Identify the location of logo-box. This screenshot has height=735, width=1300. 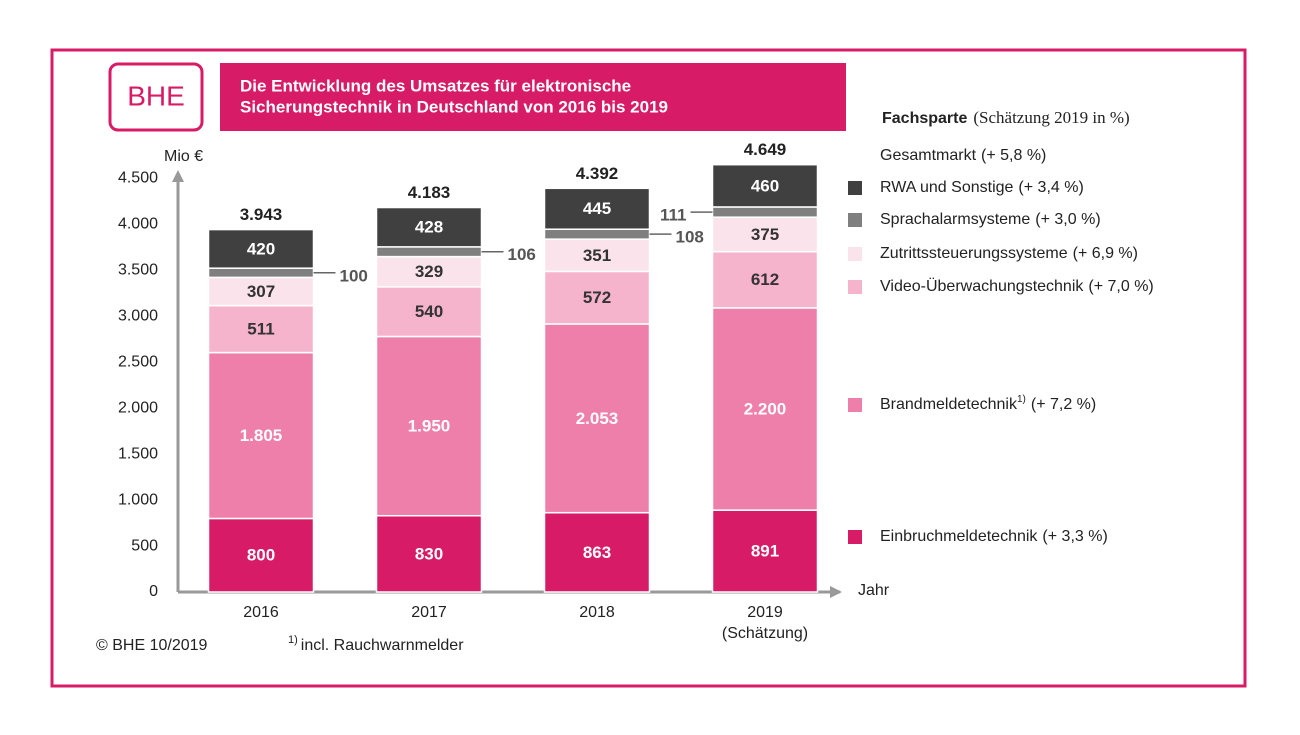
(156, 97).